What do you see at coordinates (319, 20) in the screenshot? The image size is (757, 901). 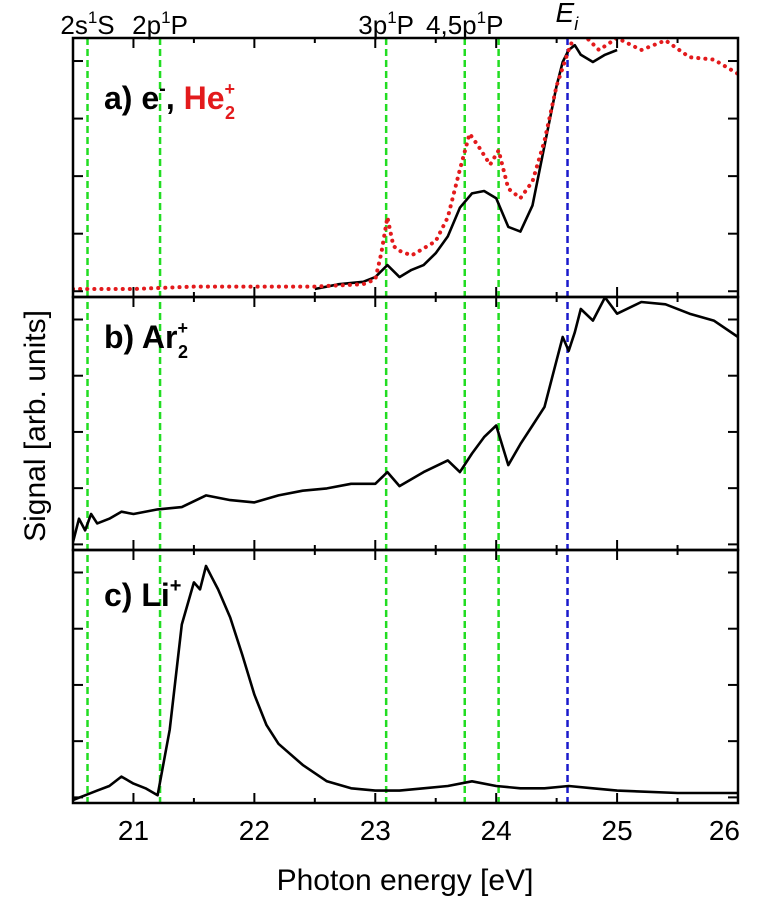 I see `transition-labels: 2s1S 2p1P 3p1P 4,5p1P Ei` at bounding box center [319, 20].